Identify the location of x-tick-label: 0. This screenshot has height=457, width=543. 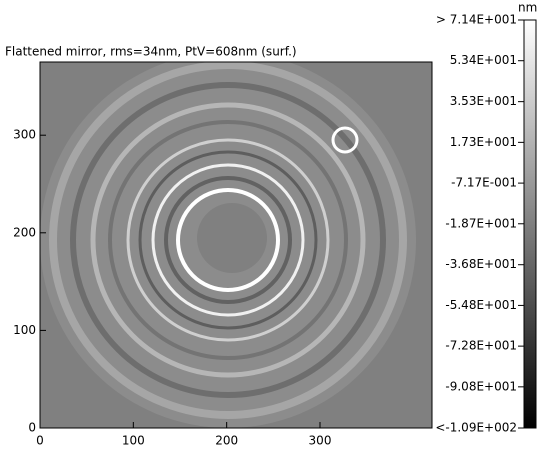
(40, 441).